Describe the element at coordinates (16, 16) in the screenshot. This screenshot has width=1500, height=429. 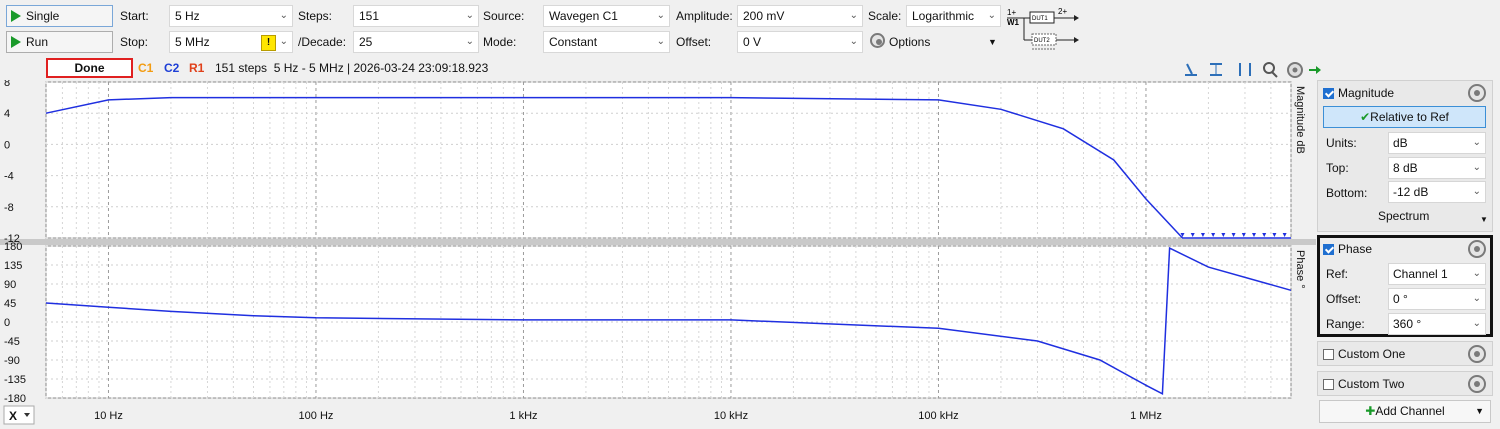
I see `play-icon` at that location.